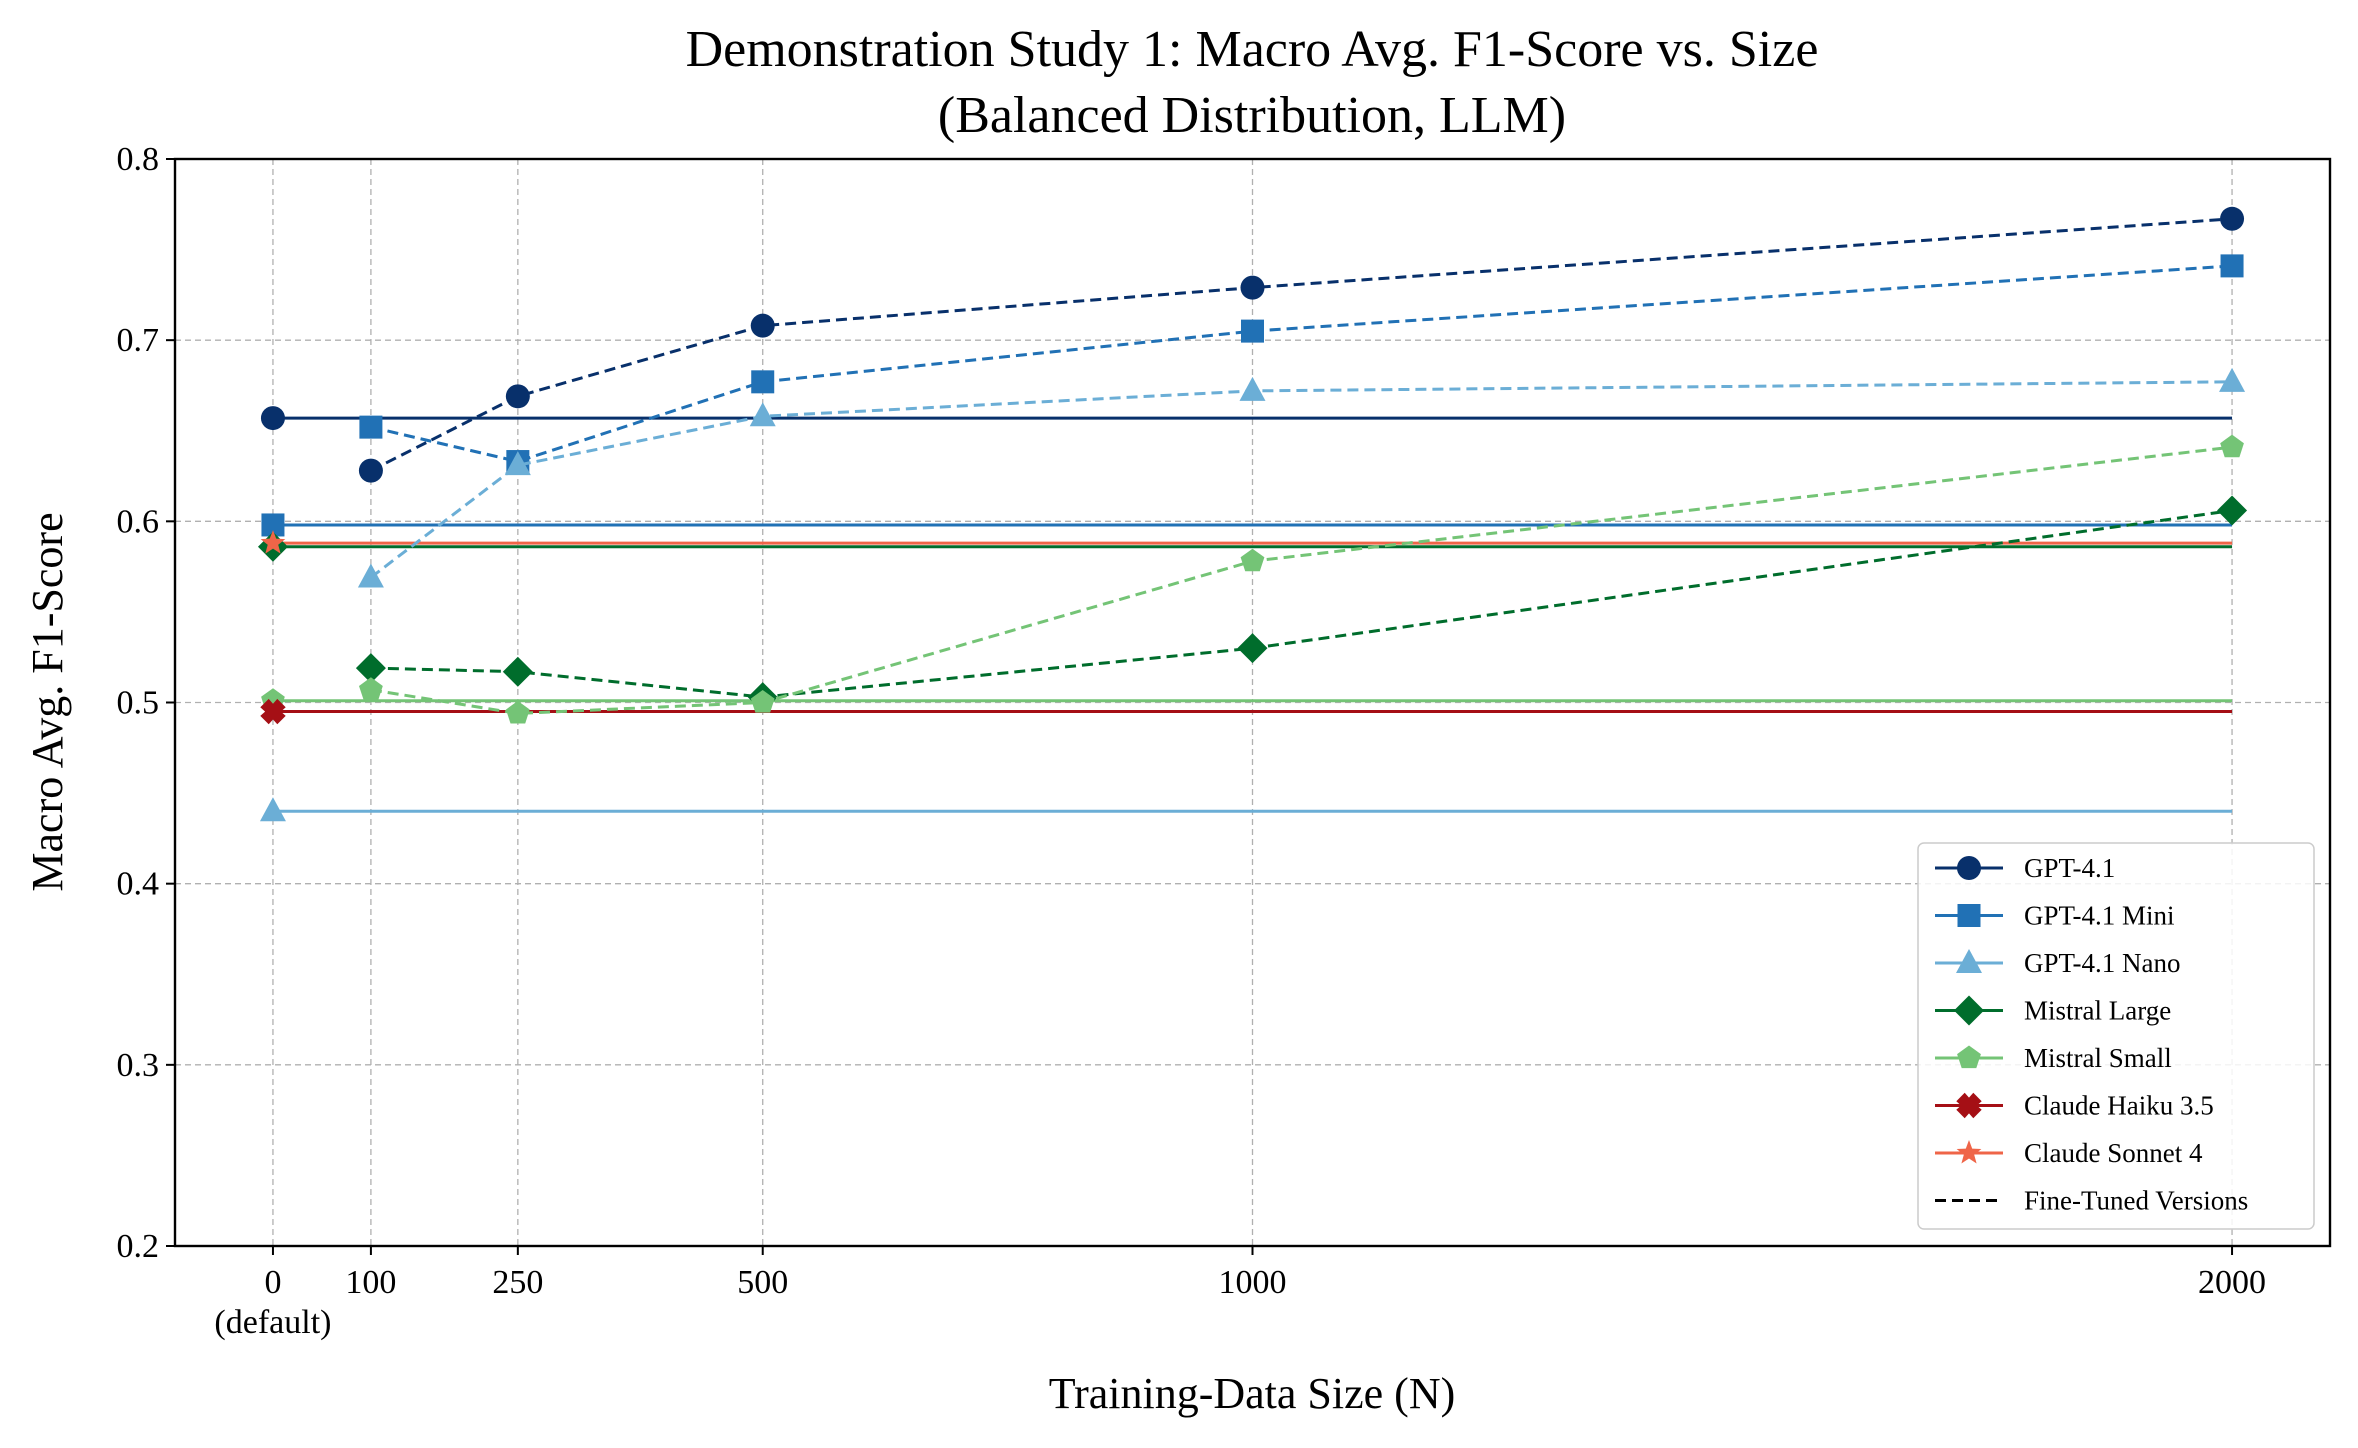 The image size is (2358, 1448). What do you see at coordinates (2097, 1011) in the screenshot?
I see `legend-label: Mistral Large` at bounding box center [2097, 1011].